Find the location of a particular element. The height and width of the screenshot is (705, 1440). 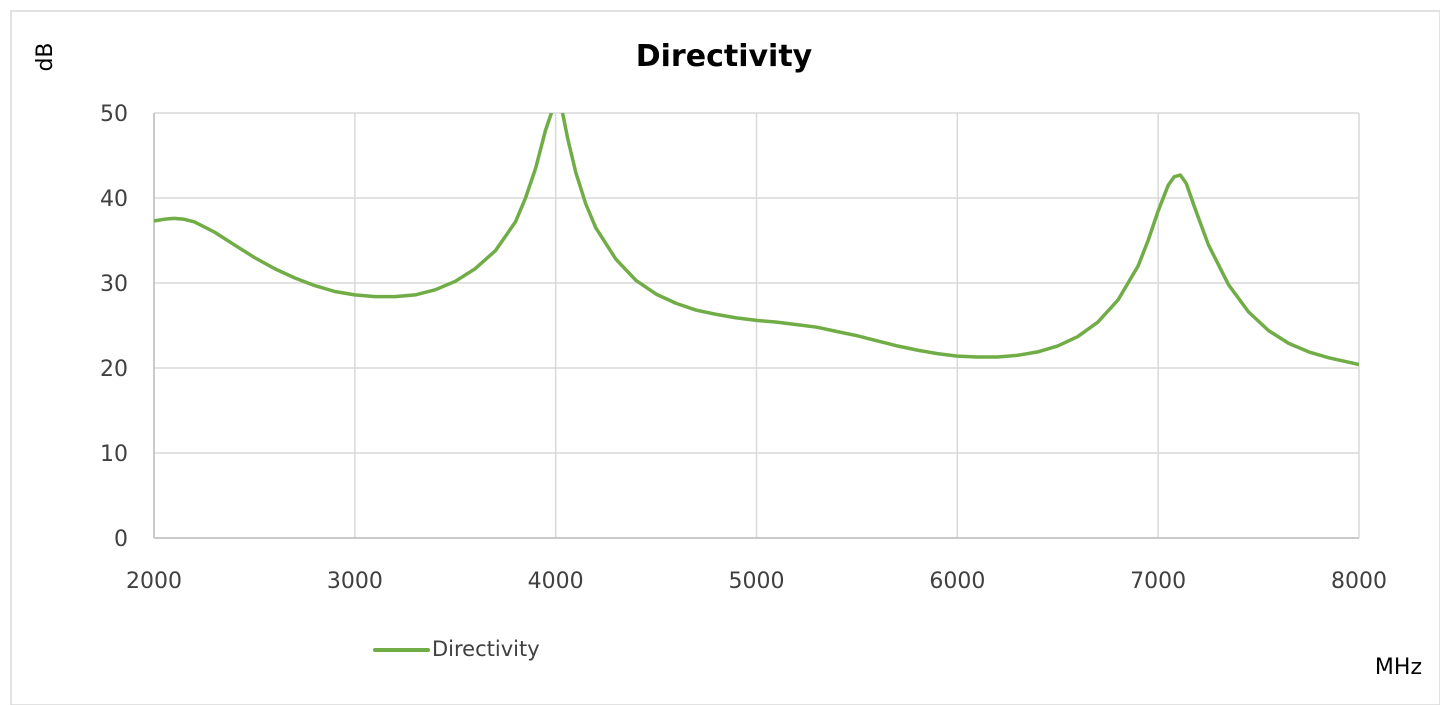

y-tick-label: 40 is located at coordinates (114, 199).